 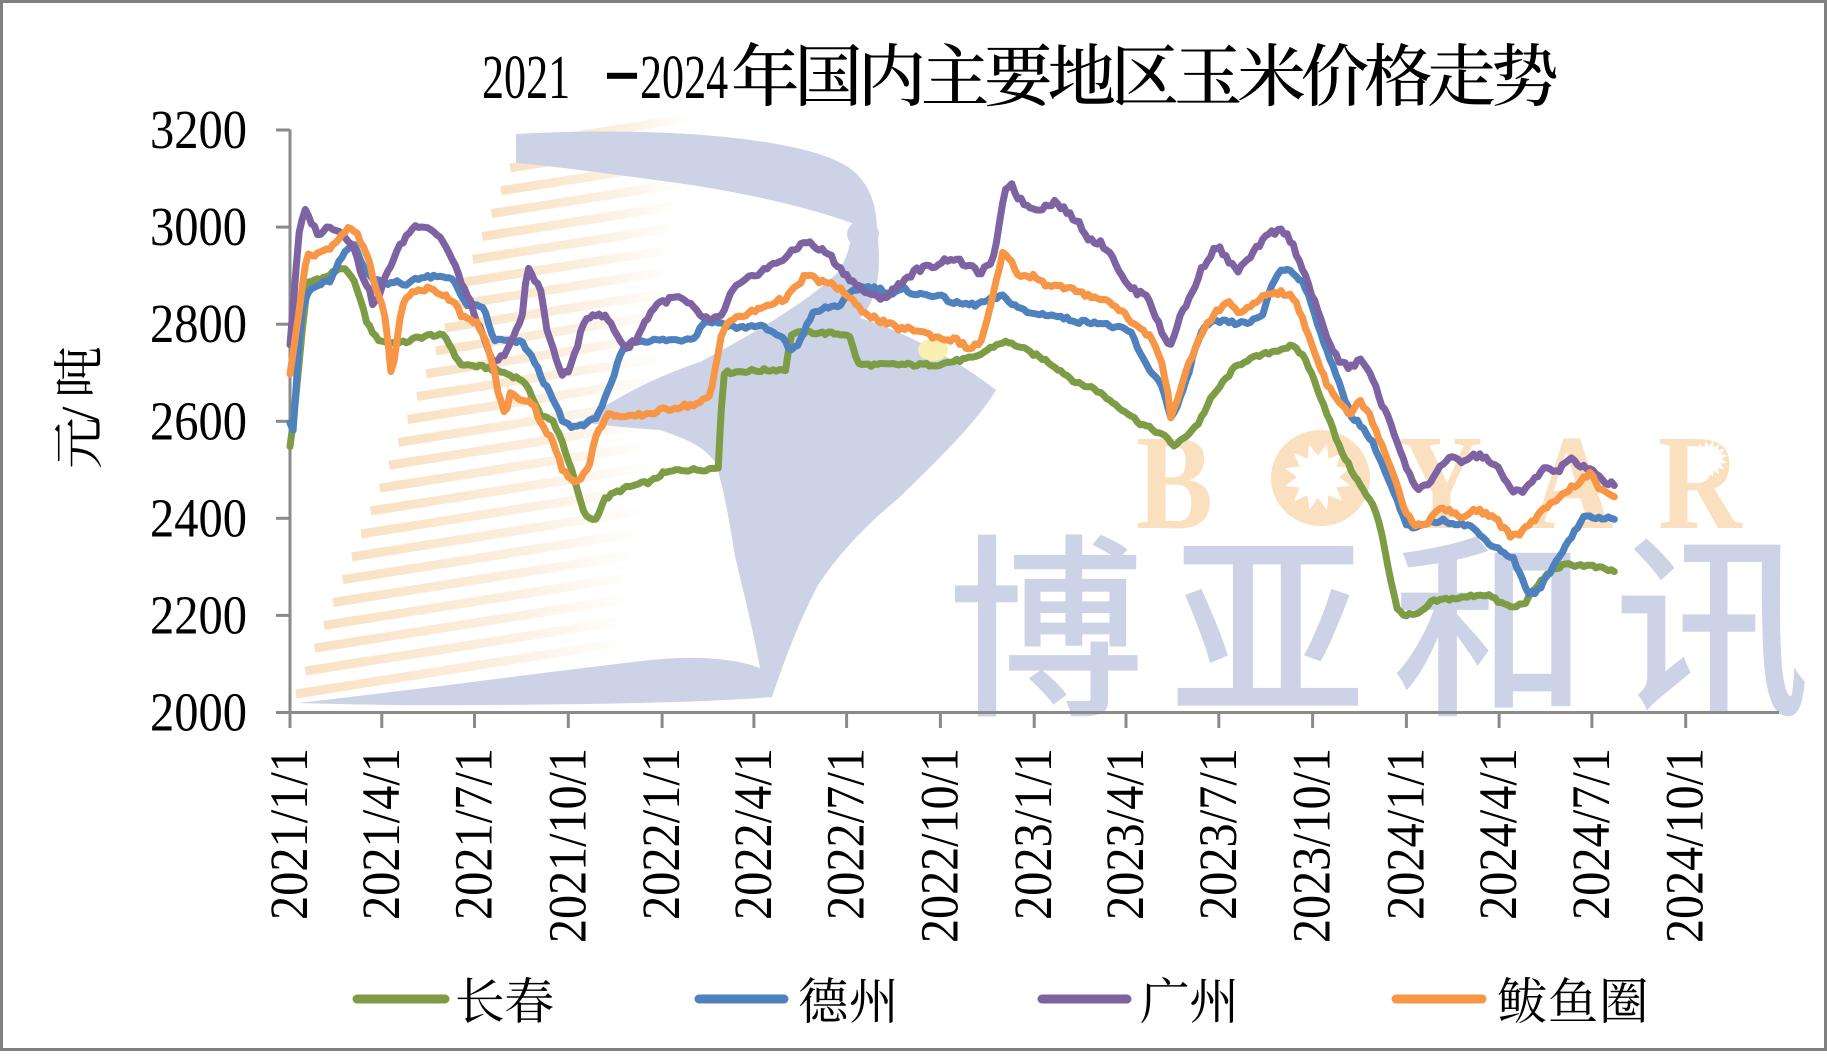 I want to click on svg-text: 2022/10/1, so click(x=939, y=845).